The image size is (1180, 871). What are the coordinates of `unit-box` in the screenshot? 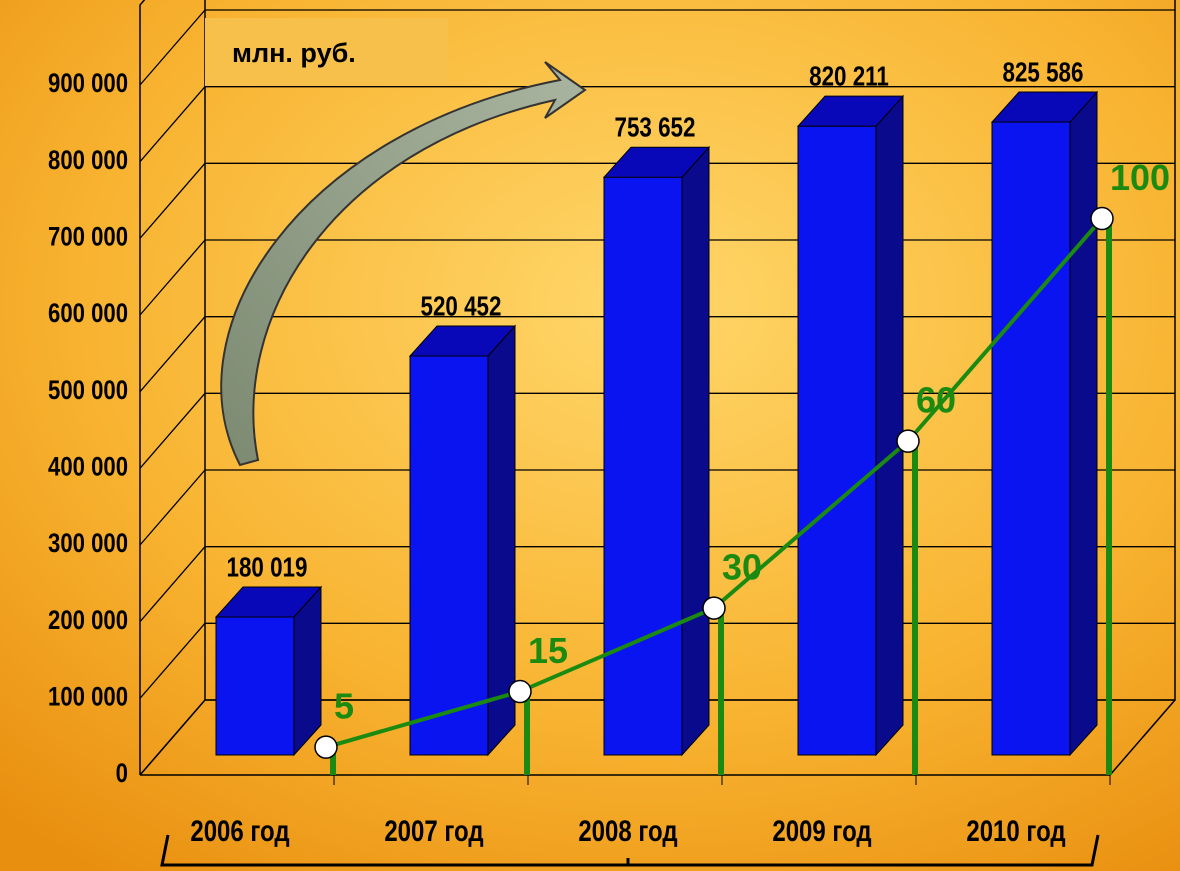 It's located at (326, 52).